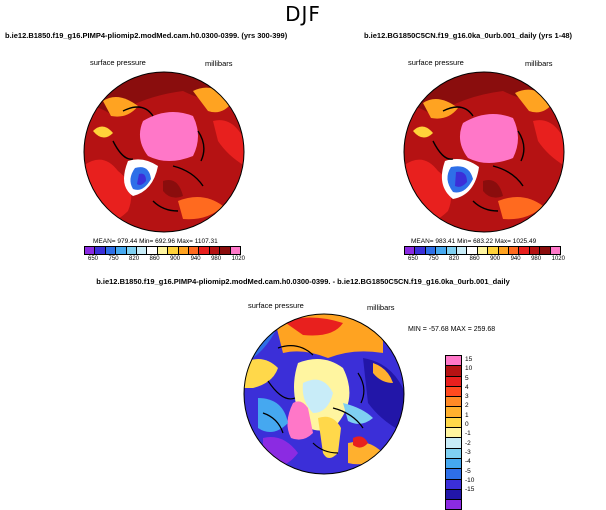  Describe the element at coordinates (468, 443) in the screenshot. I see `tick: -2` at that location.